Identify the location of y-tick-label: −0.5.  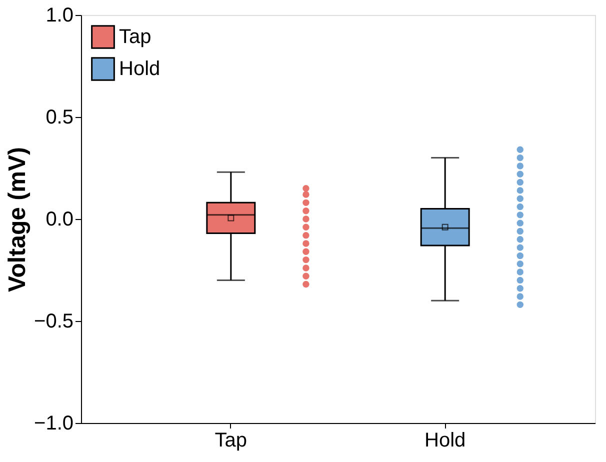
(54, 321).